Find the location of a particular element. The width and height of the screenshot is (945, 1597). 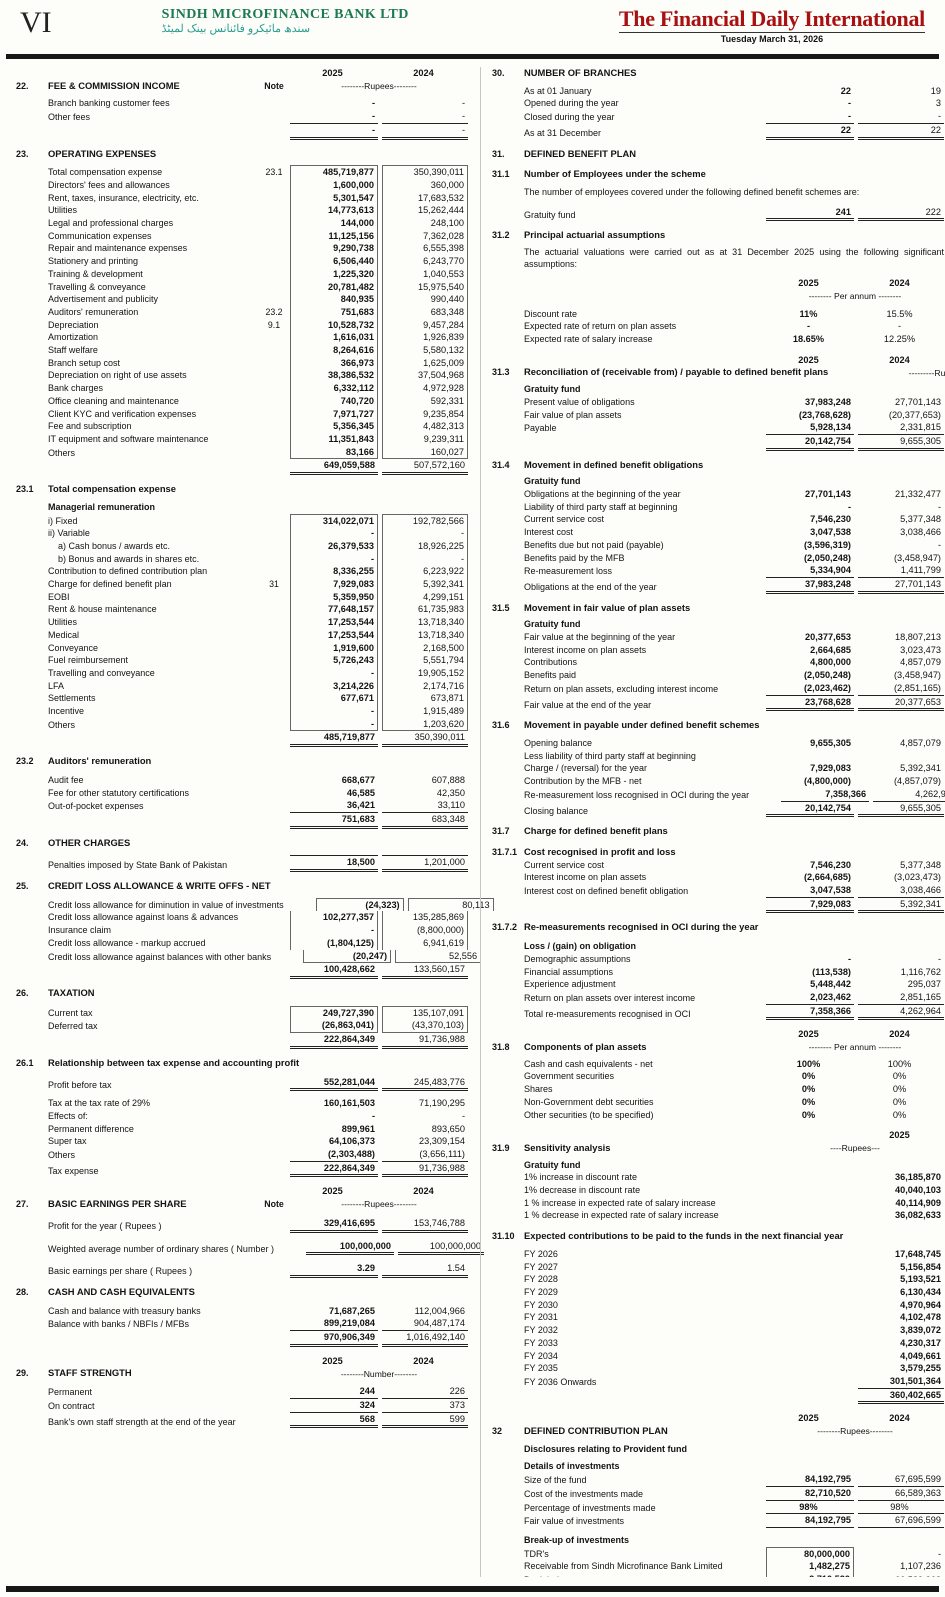

value-2024: (43,370,103) is located at coordinates (425, 1026).